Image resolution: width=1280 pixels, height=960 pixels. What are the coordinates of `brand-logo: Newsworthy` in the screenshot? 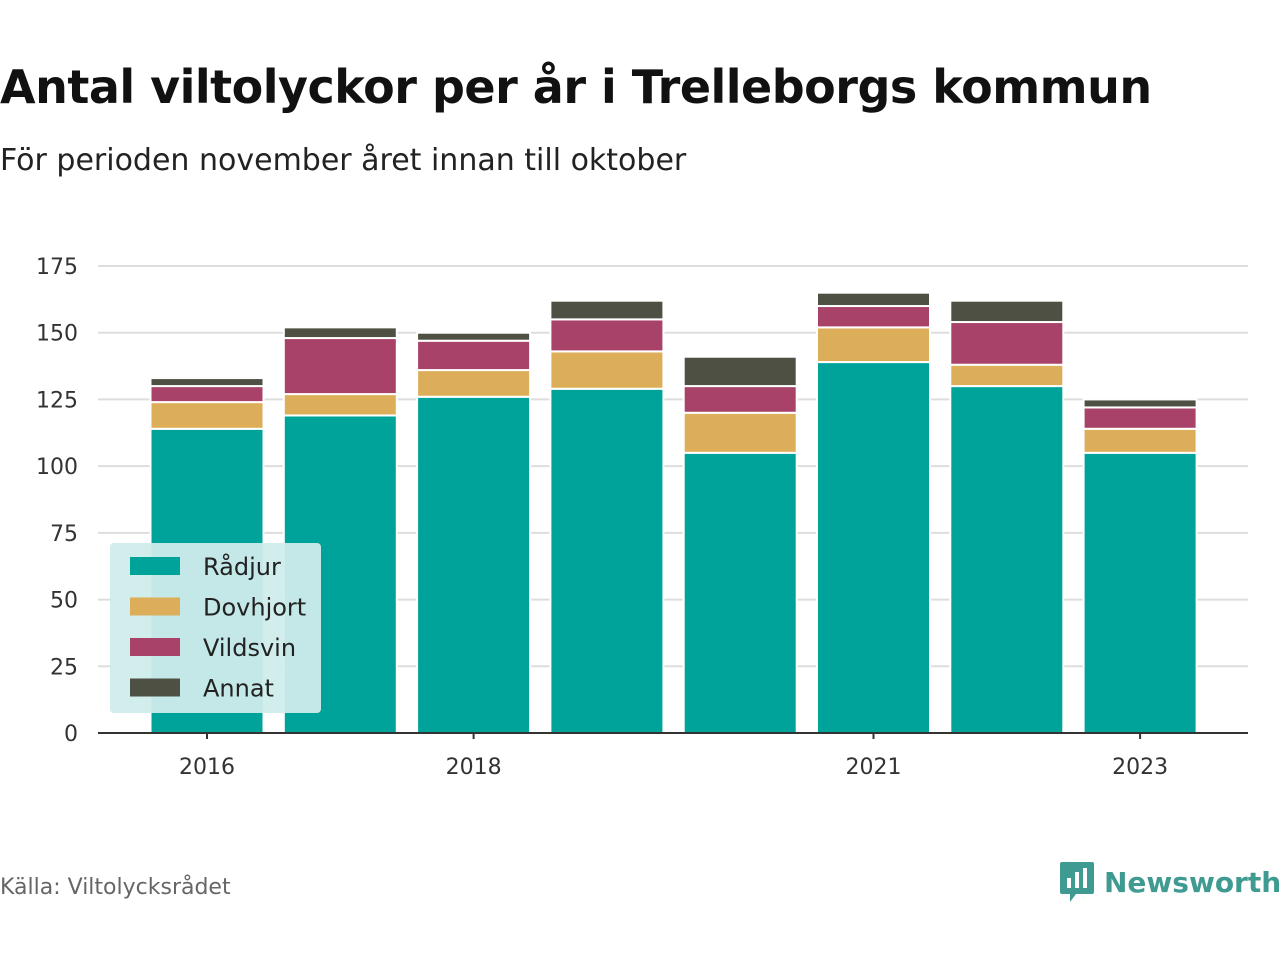 It's located at (1169, 882).